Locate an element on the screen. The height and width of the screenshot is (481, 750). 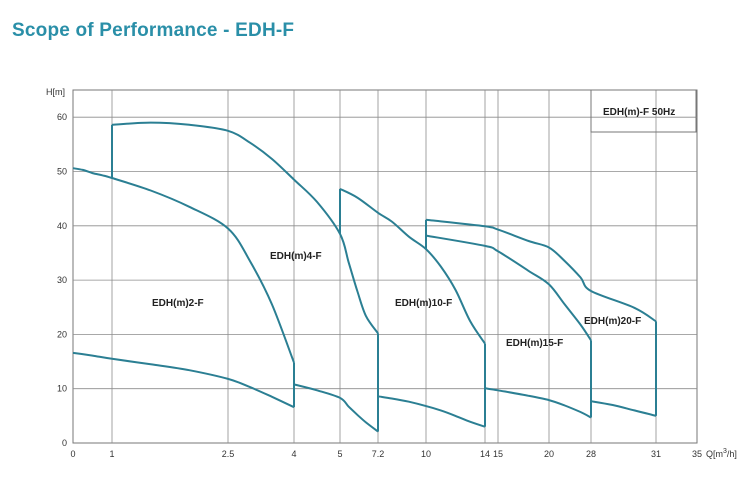
upper-curve-edh-m-10-f is located at coordinates (412, 266).